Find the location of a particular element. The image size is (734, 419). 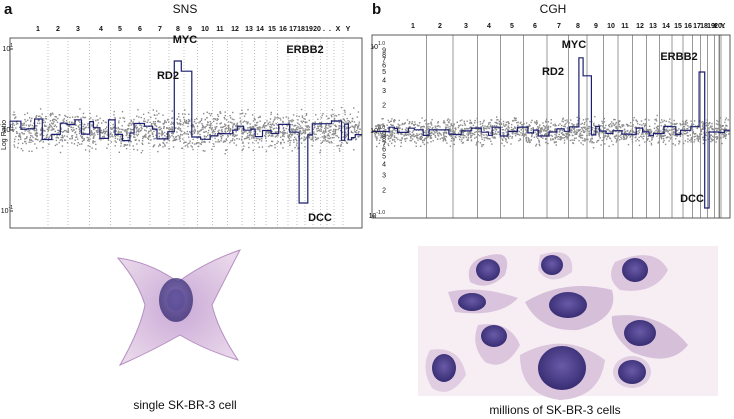

chromosome-label: 19 is located at coordinates (309, 29).